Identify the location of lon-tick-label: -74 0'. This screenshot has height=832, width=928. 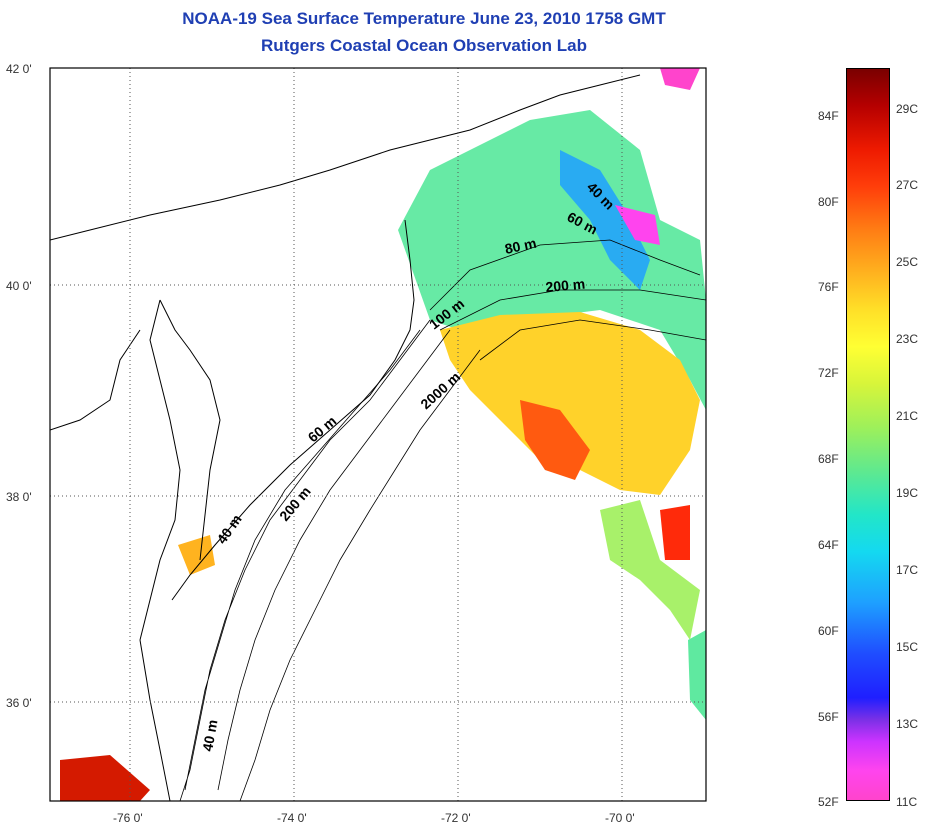
(292, 818).